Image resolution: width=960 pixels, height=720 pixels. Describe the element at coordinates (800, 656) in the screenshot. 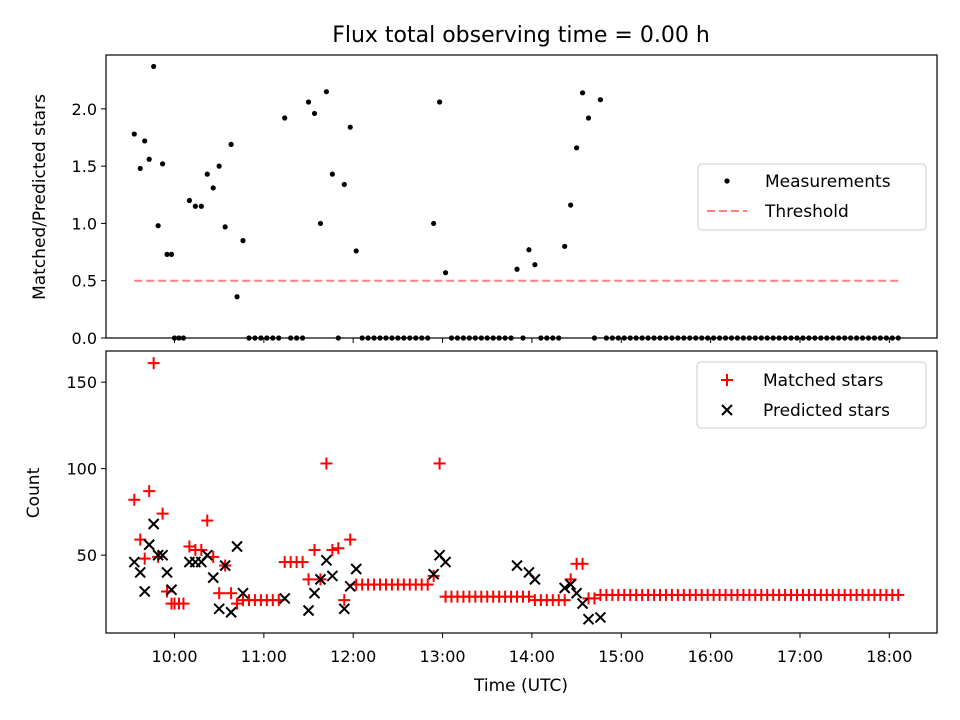

I see `bottom-x-tick-label: 17:00` at that location.